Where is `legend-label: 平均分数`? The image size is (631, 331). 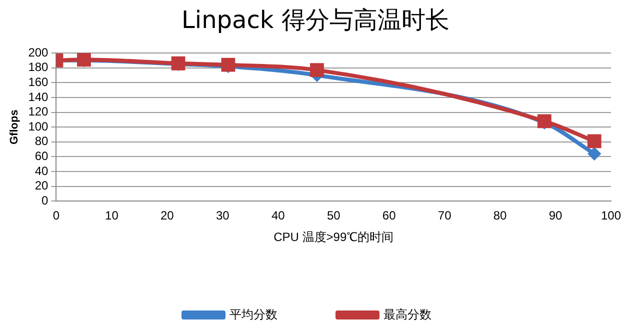
legend-label: 平均分数 is located at coordinates (254, 314).